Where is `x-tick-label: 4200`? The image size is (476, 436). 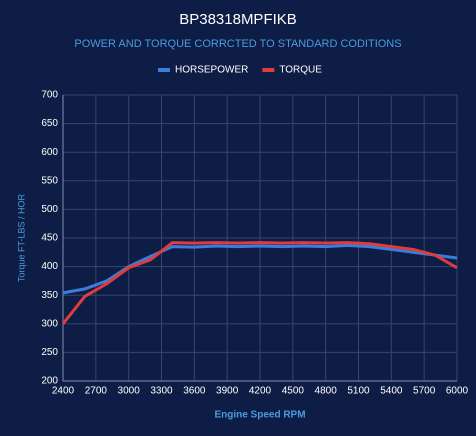 x-tick-label: 4200 is located at coordinates (260, 391).